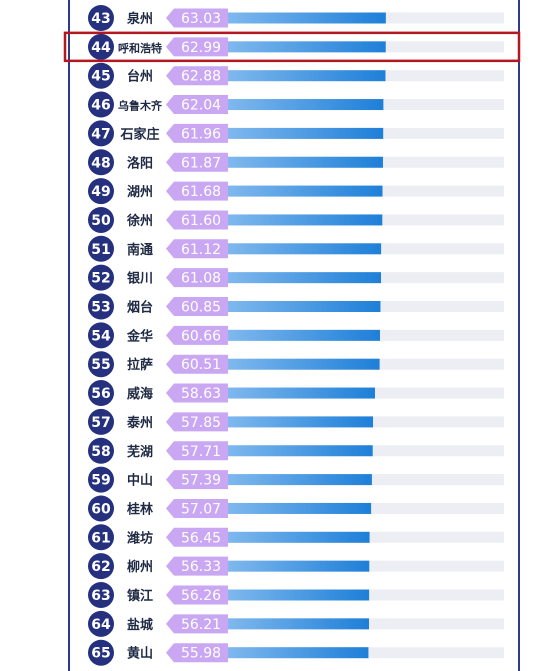 This screenshot has height=671, width=552. I want to click on city-name: 洛阳, so click(140, 163).